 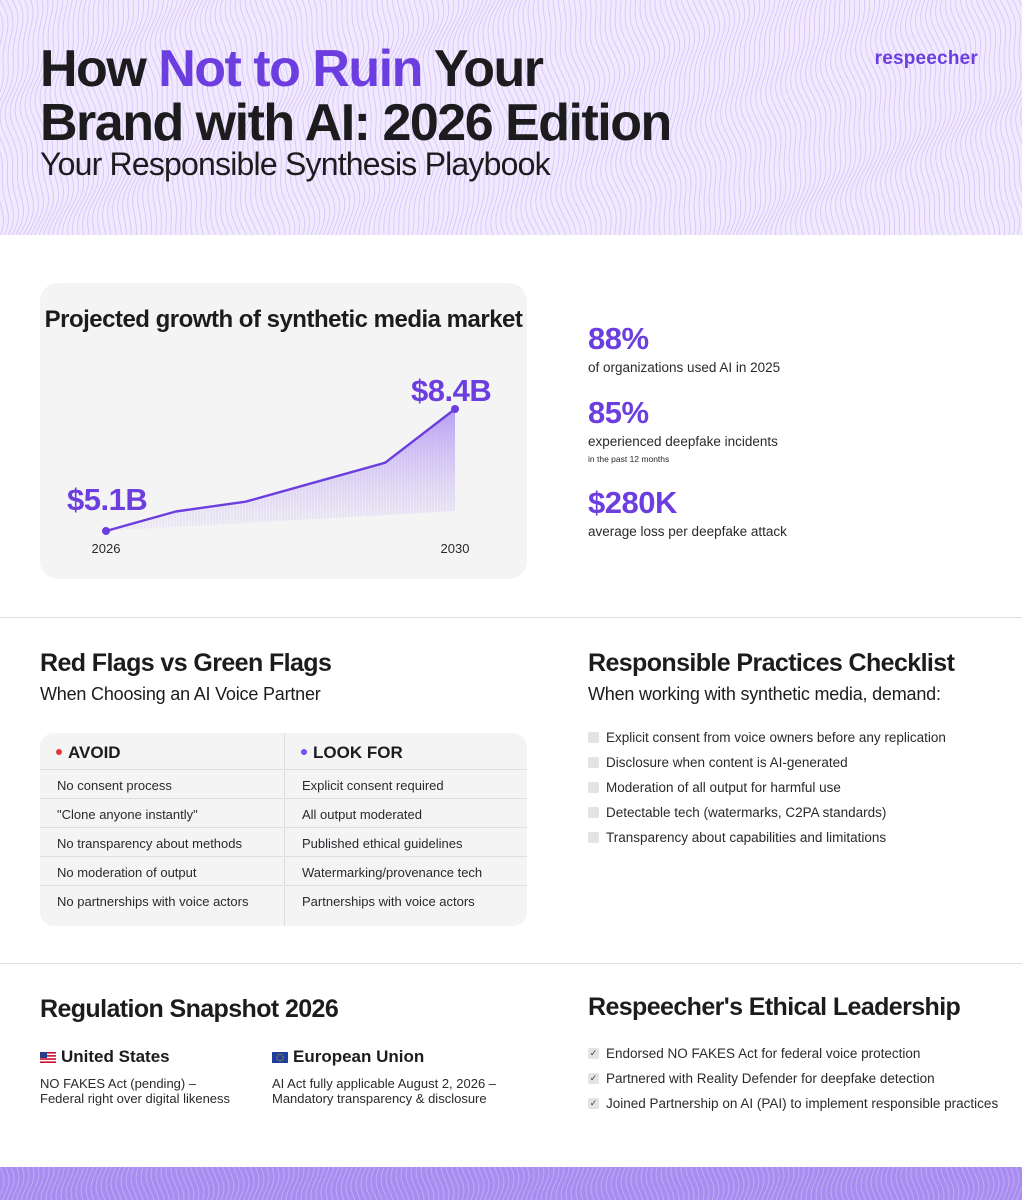 I want to click on list-item: Disclosure when content is AI-generated, so click(x=767, y=762).